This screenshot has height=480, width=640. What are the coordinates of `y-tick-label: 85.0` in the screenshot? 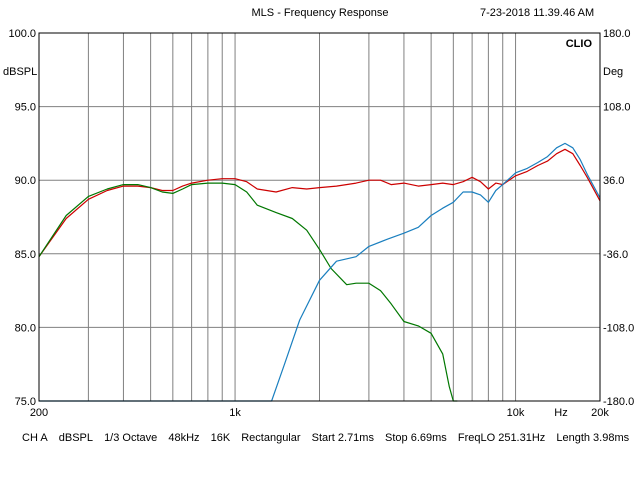 It's located at (25, 255).